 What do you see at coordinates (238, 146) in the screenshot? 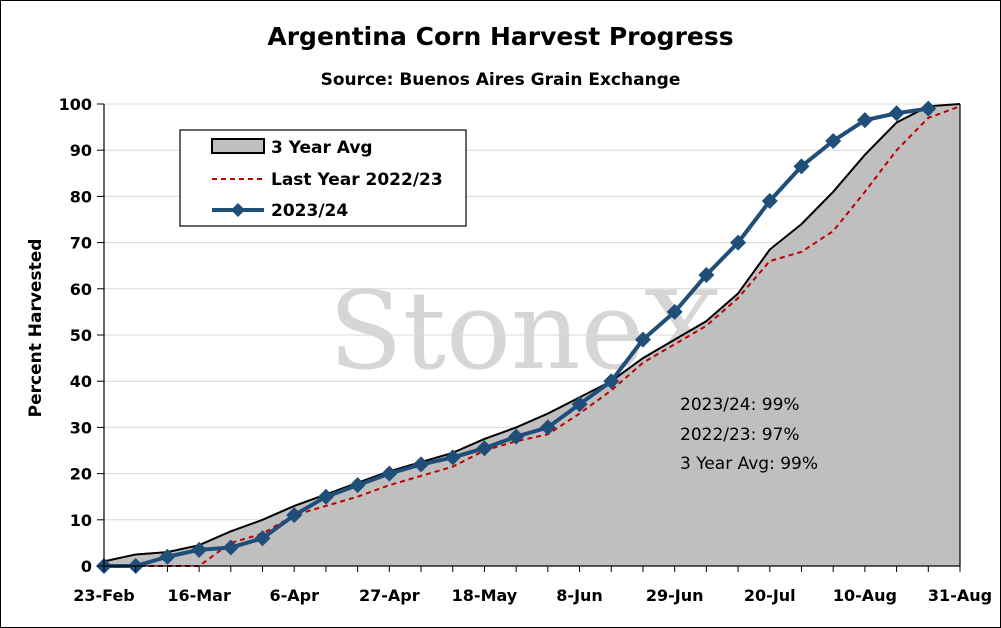
I see `legend-swatch-avg` at bounding box center [238, 146].